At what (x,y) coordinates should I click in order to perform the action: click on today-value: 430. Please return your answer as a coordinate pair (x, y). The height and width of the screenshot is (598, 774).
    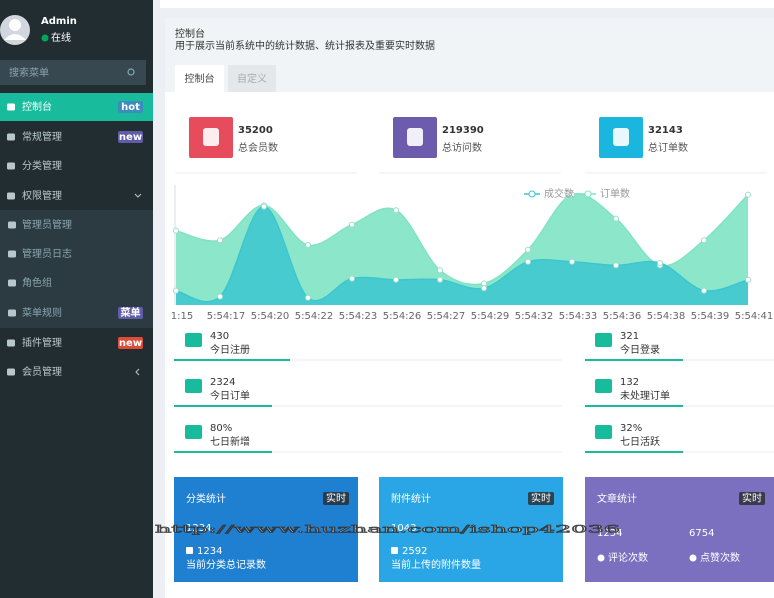
    Looking at the image, I should click on (219, 336).